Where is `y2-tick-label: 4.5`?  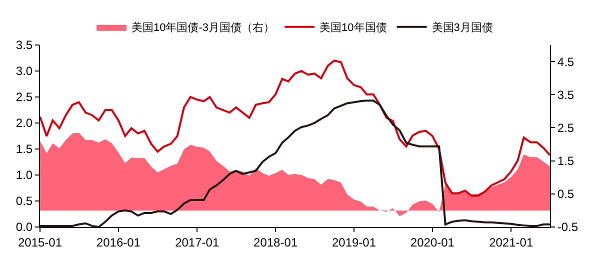 y2-tick-label: 4.5 is located at coordinates (565, 61).